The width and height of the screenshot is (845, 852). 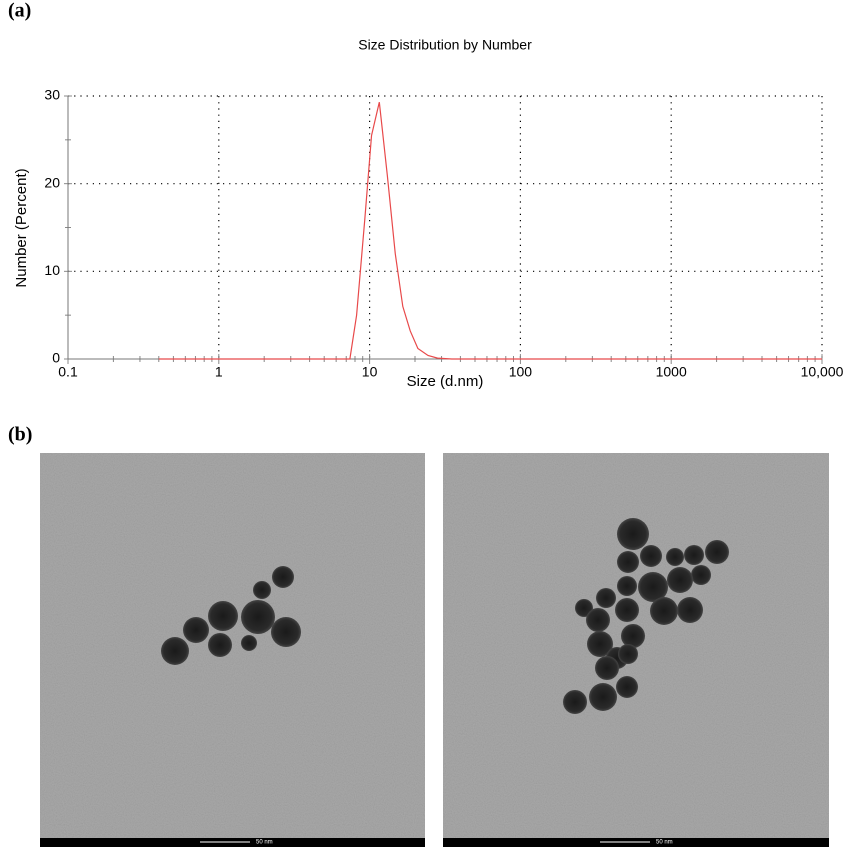 What do you see at coordinates (20, 435) in the screenshot?
I see `panel-label: (b)` at bounding box center [20, 435].